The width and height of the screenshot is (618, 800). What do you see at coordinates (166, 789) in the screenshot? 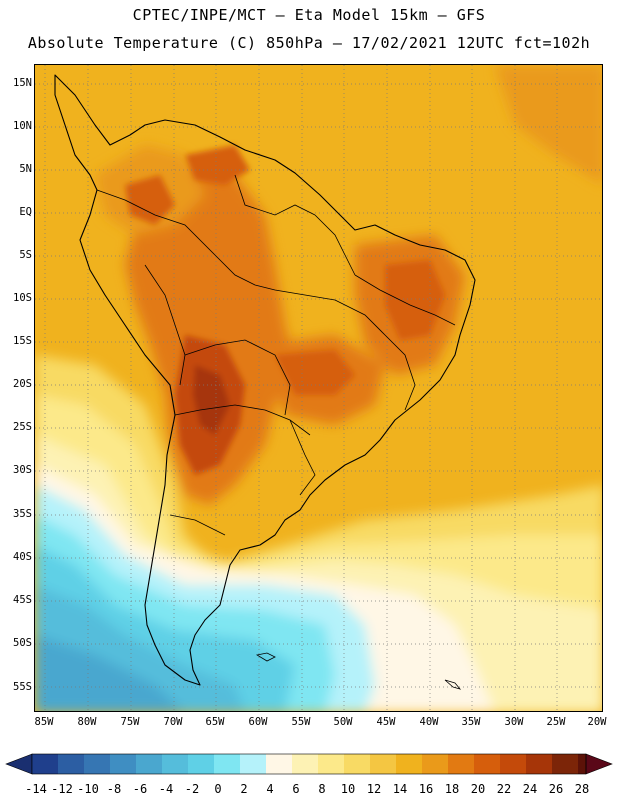
I see `colorbar-label: -4` at bounding box center [166, 789].